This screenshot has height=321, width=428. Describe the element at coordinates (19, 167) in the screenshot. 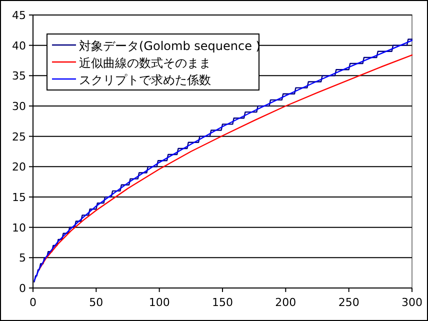

I see `y-tick-label: 20` at that location.